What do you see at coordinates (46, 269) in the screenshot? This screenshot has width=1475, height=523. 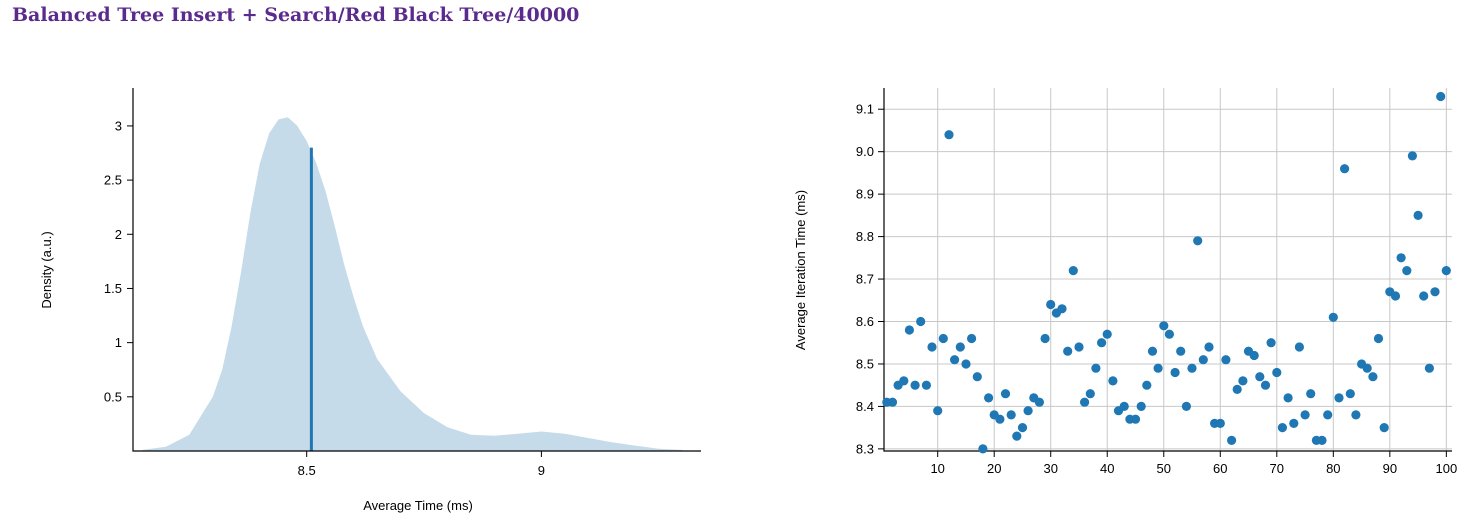 I see `density-y-axis-label: Density (a.u.)` at bounding box center [46, 269].